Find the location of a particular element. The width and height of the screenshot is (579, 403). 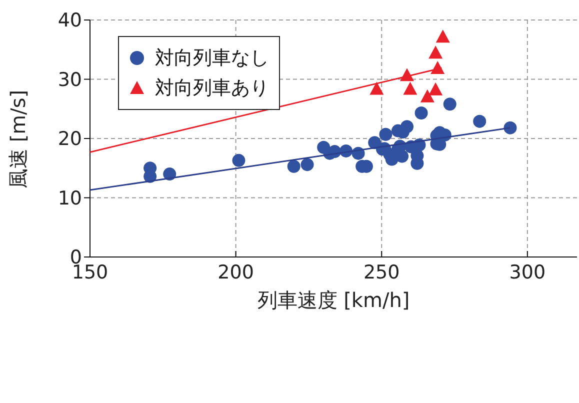

y-tick-label: 20 is located at coordinates (70, 139).